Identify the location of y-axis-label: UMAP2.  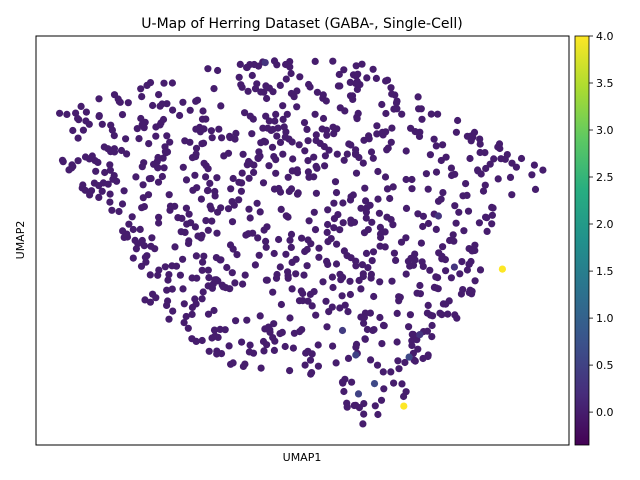
(20, 240).